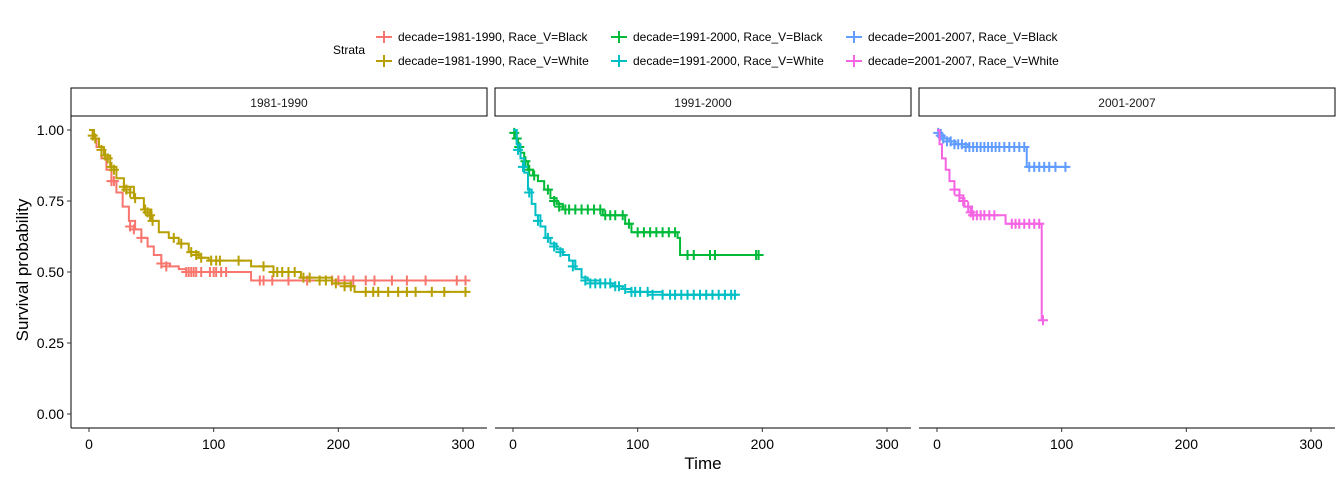 The height and width of the screenshot is (480, 1344). I want to click on legend-item: decade=1991-2000, Race_V=Black, so click(717, 37).